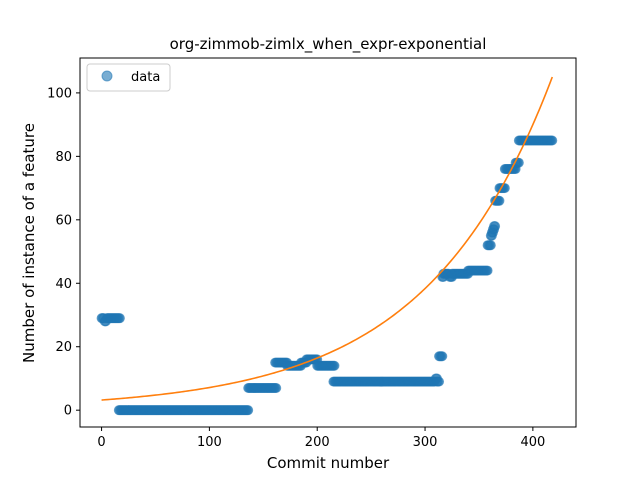  What do you see at coordinates (425, 442) in the screenshot?
I see `x-tick-label: 300` at bounding box center [425, 442].